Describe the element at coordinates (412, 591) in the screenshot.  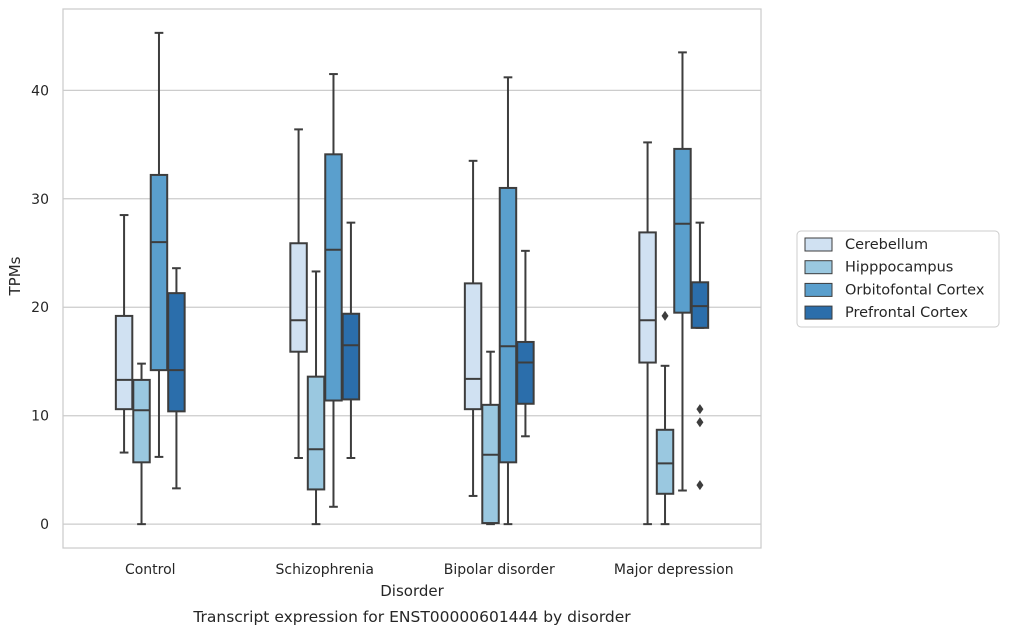
I see `x-axis-label: Disorder` at that location.